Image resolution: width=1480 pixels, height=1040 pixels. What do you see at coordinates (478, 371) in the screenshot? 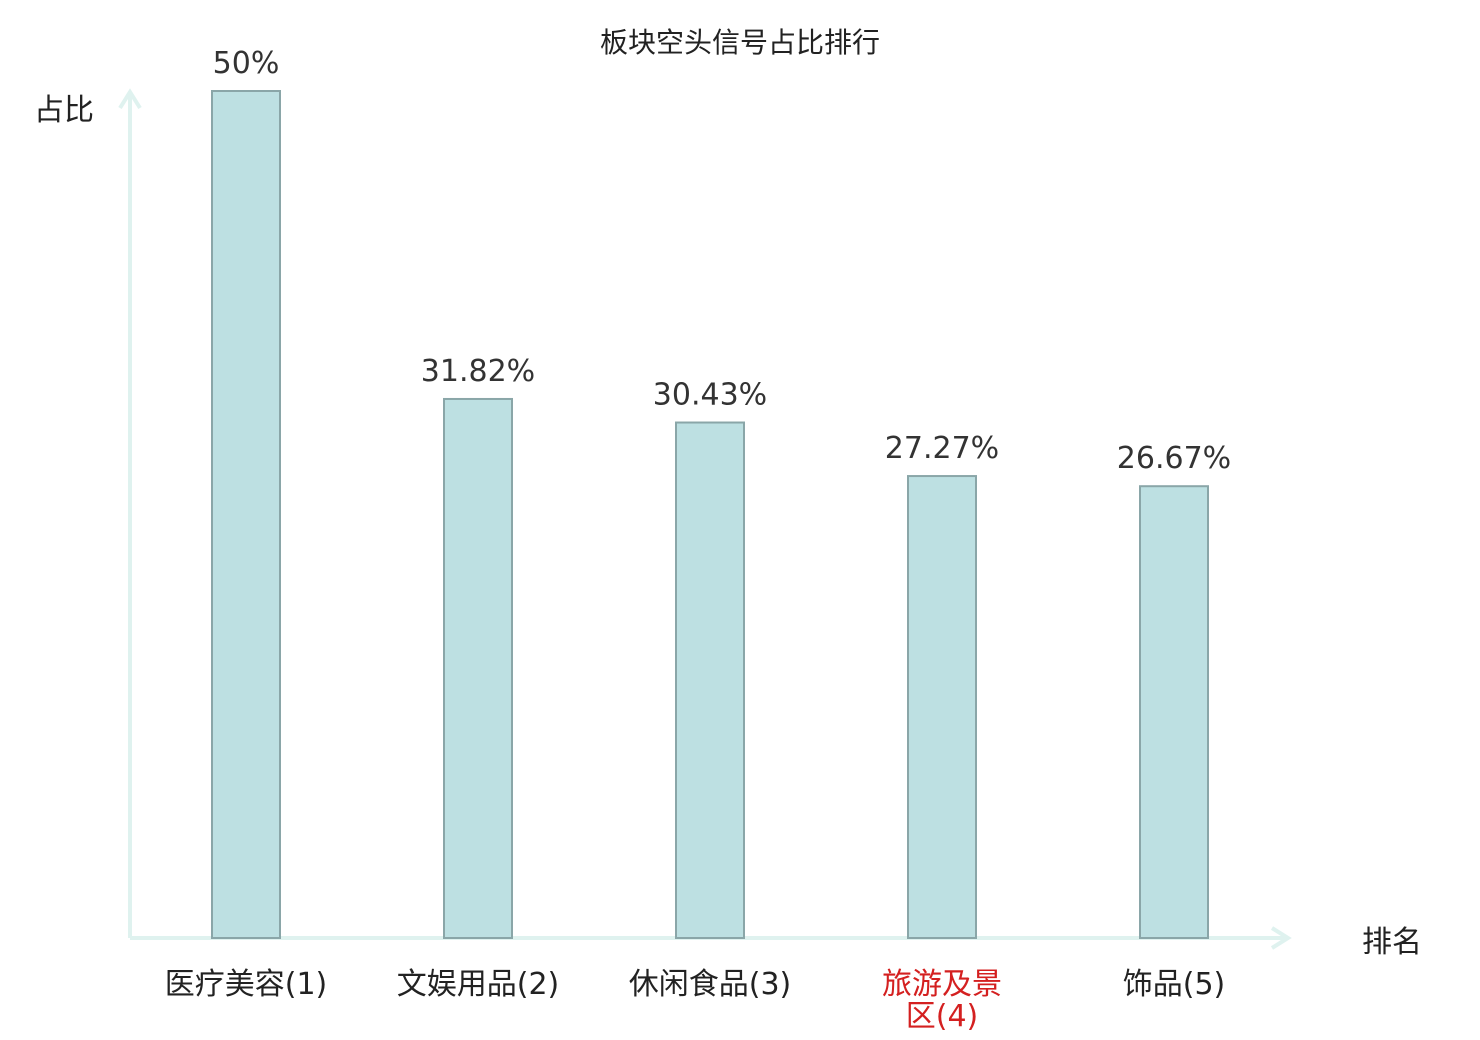
I see `bar-value-label: 31.82%` at bounding box center [478, 371].